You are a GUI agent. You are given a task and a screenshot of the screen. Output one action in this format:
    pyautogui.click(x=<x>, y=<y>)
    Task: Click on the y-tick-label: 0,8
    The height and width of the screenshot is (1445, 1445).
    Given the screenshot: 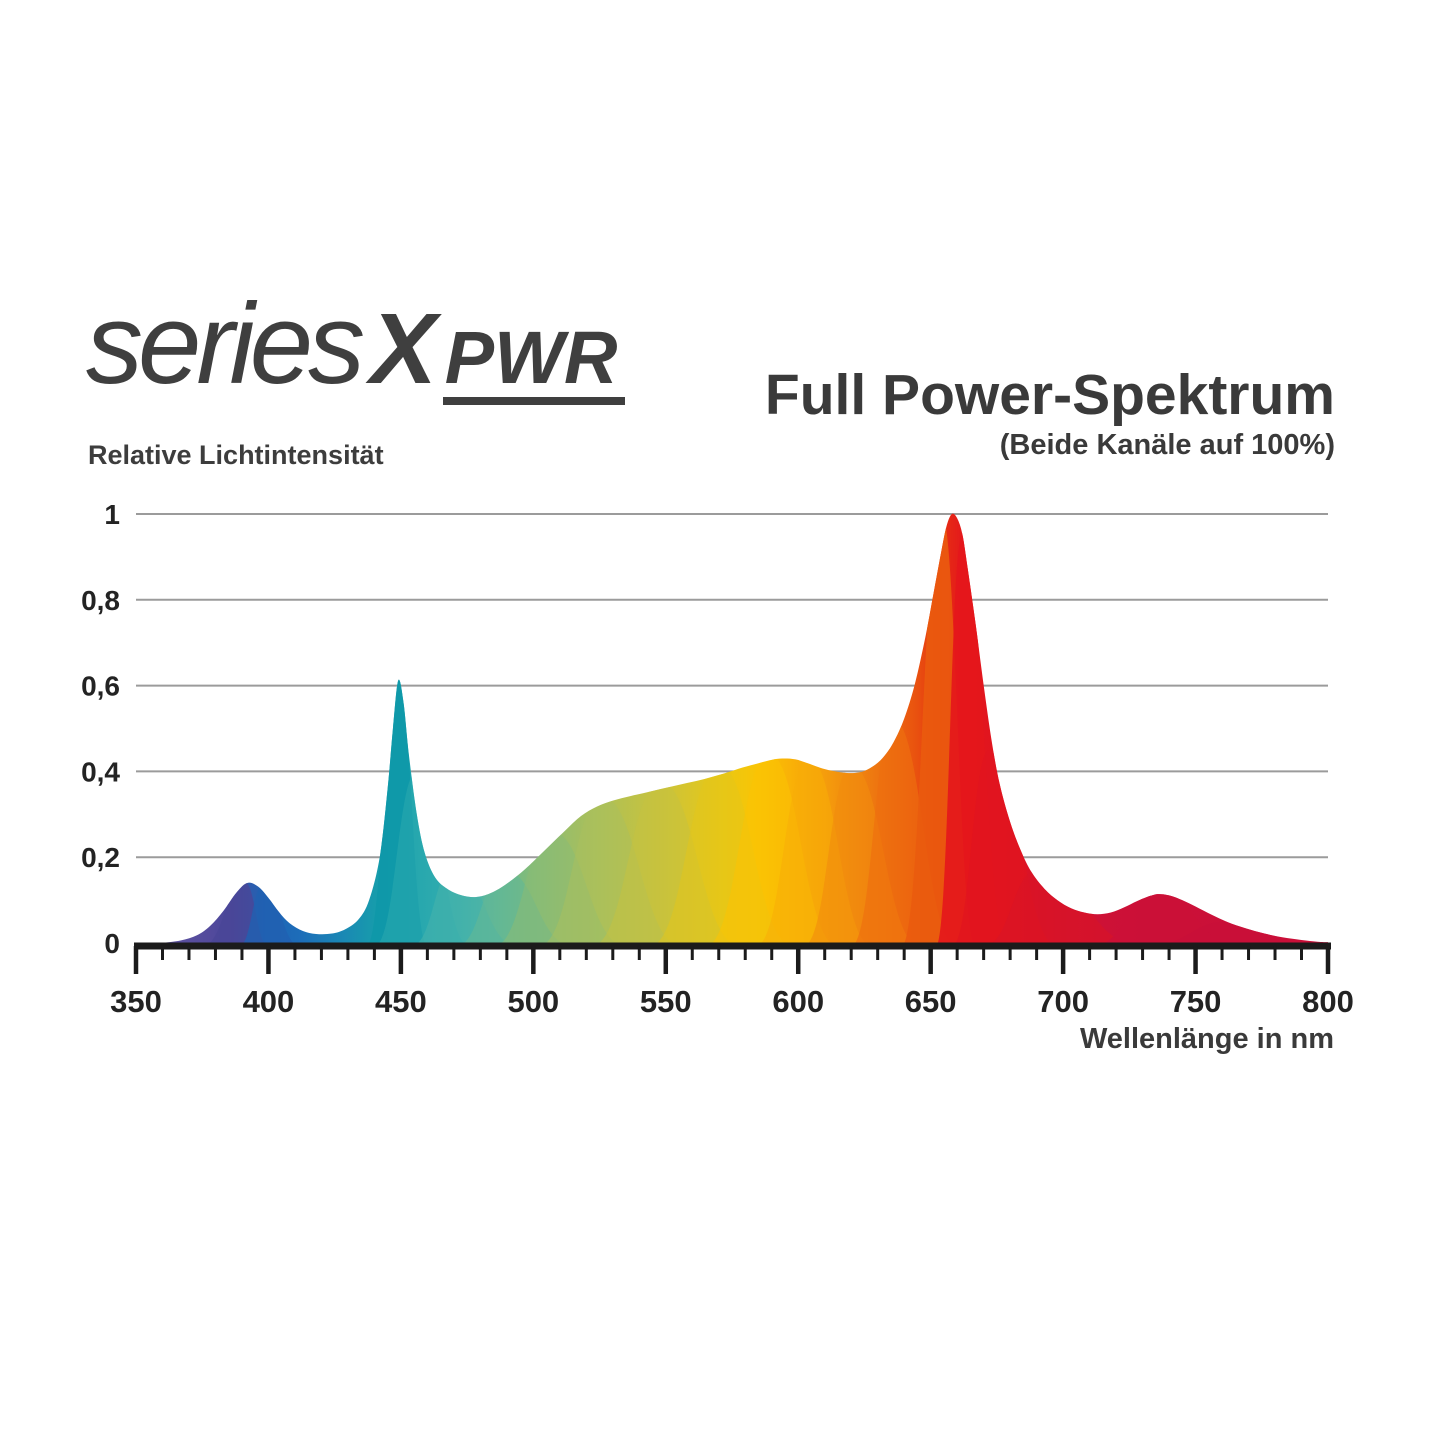 What is the action you would take?
    pyautogui.click(x=100, y=600)
    